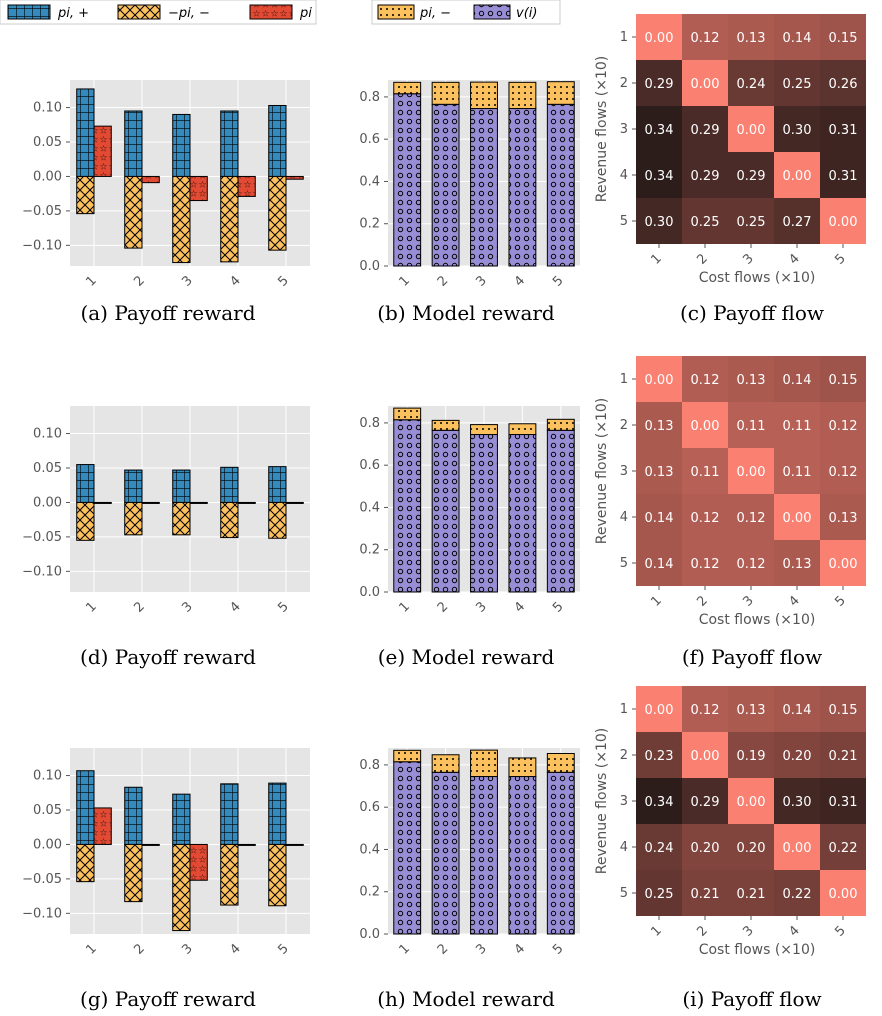 The image size is (882, 1016). What do you see at coordinates (369, 181) in the screenshot?
I see `y-tick-label: 0.4` at bounding box center [369, 181].